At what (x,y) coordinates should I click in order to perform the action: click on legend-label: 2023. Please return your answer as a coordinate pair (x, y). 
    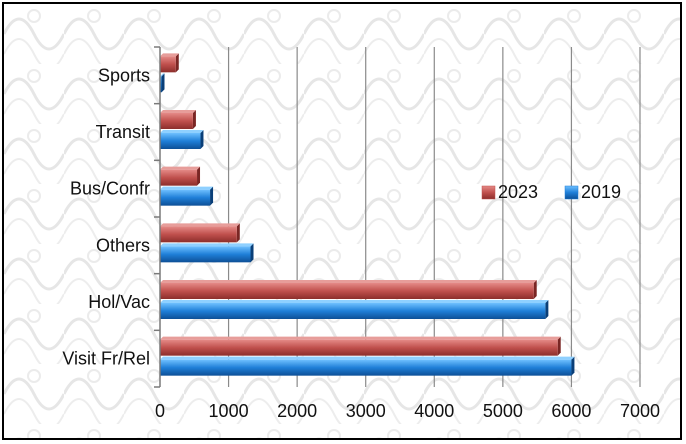
    Looking at the image, I should click on (518, 192).